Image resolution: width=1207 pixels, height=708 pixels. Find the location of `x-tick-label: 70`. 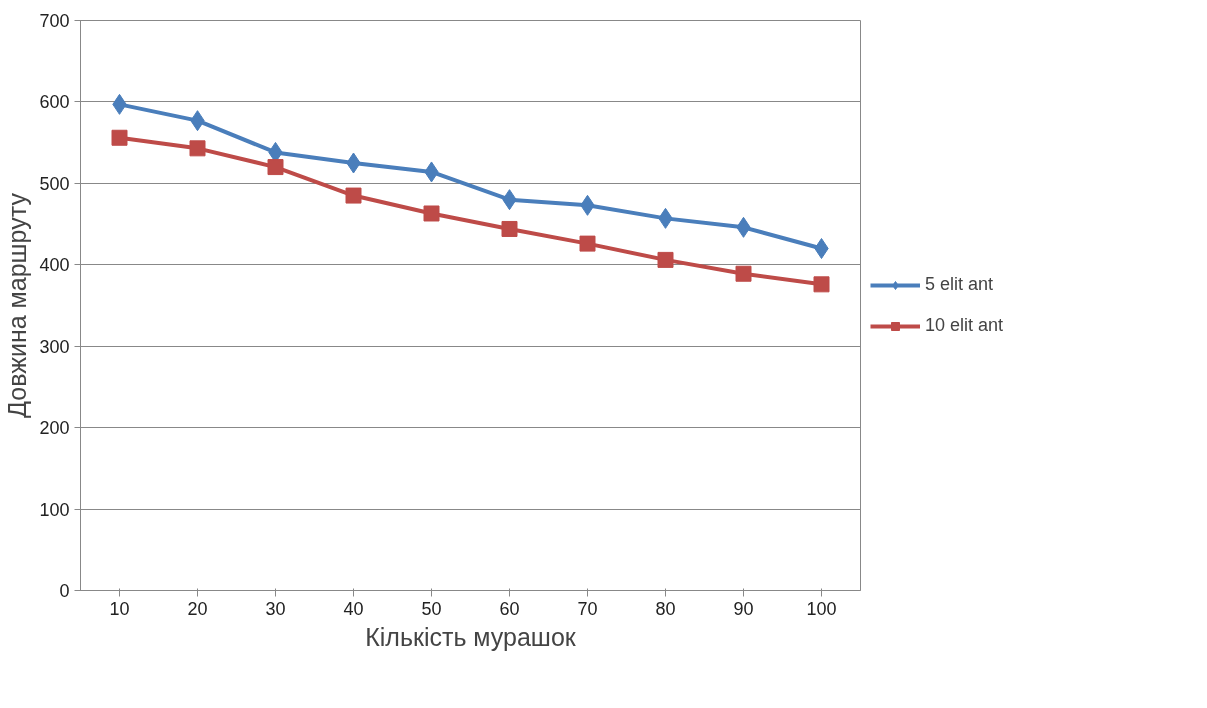

x-tick-label: 70 is located at coordinates (587, 608).